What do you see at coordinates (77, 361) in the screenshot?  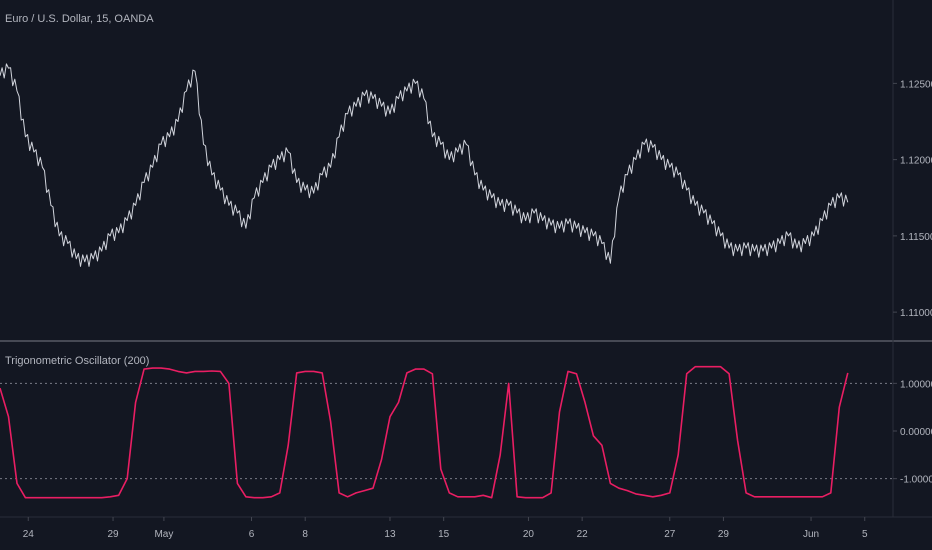 I see `oscillator-title: Trigonometric Oscillator (200)` at bounding box center [77, 361].